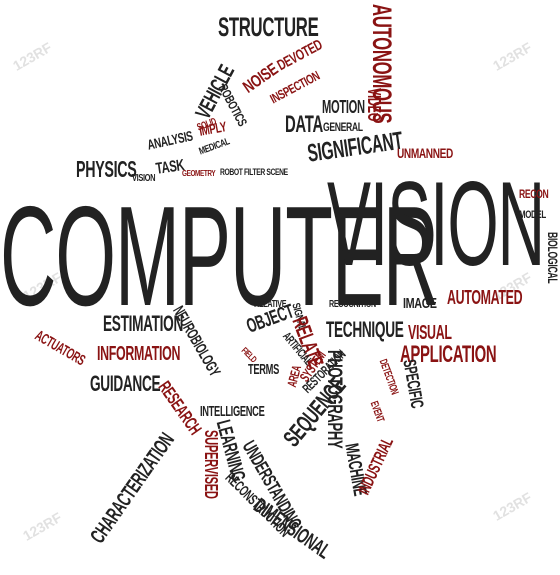 This screenshot has width=560, height=575. Describe the element at coordinates (212, 128) in the screenshot. I see `word-imply: IMPLY` at that location.